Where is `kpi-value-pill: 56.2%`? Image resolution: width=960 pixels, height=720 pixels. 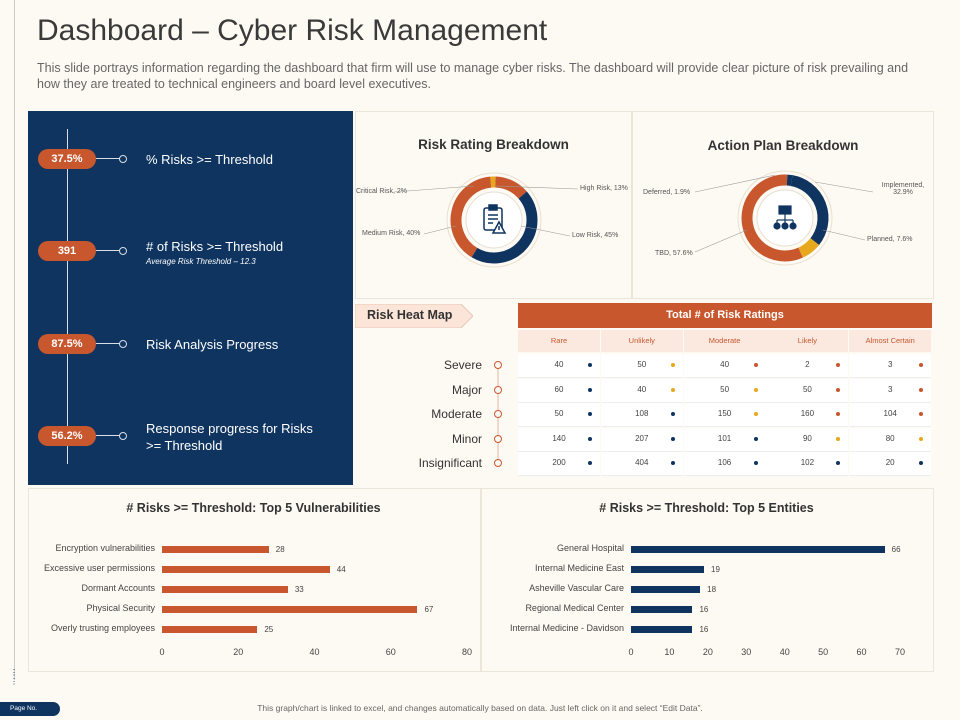
kpi-value-pill: 56.2% is located at coordinates (67, 436).